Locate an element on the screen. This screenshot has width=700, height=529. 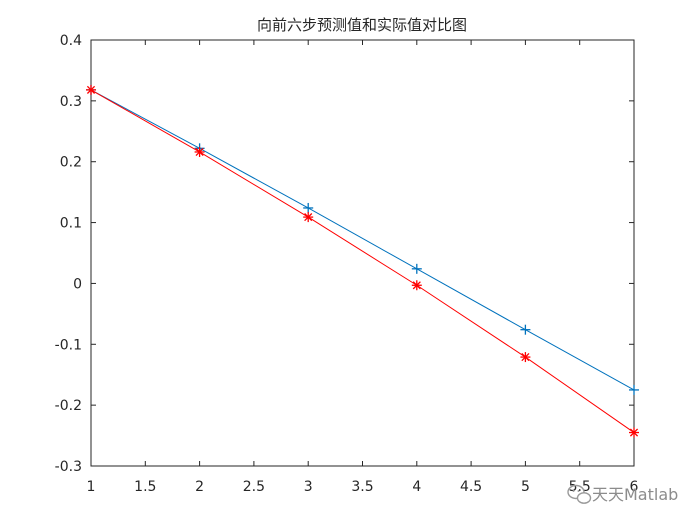
y-tick-label: -0.3 is located at coordinates (68, 467).